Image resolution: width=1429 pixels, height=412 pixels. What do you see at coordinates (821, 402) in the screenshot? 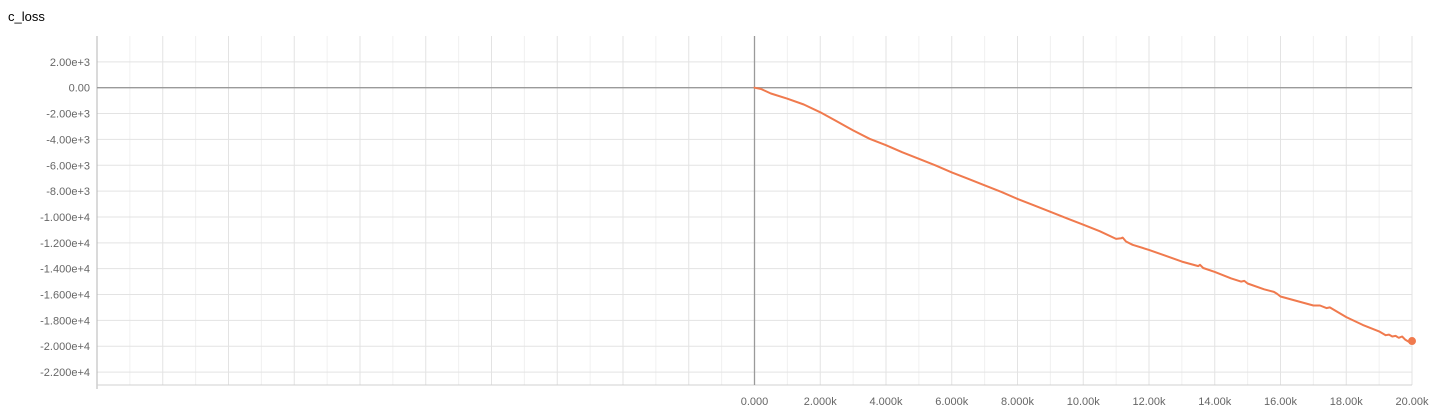
I see `x-tick-label: 2.000k` at bounding box center [821, 402].